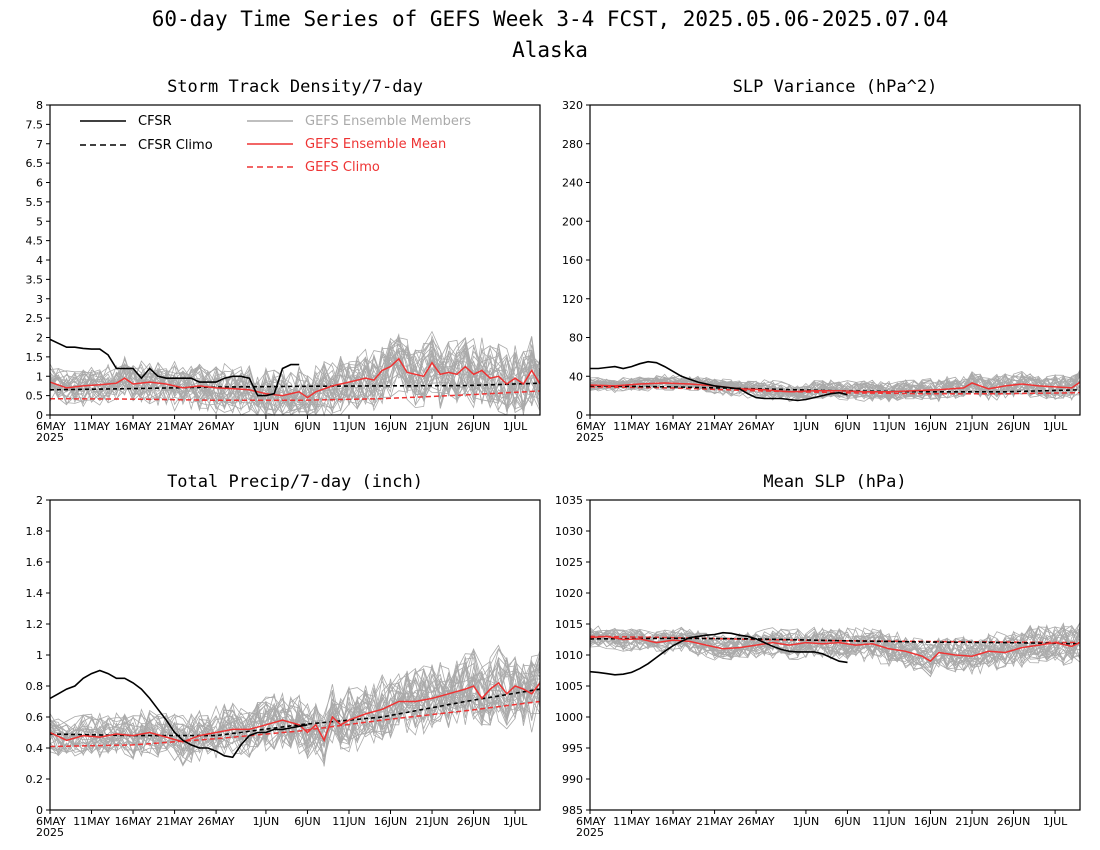 The width and height of the screenshot is (1100, 850). Describe the element at coordinates (572, 183) in the screenshot. I see `y-tick-label: 240` at that location.